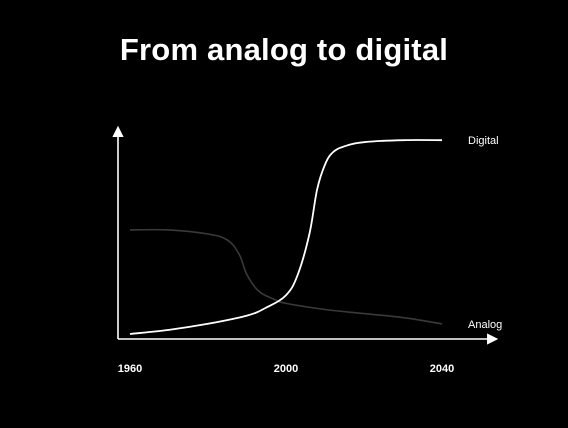  I want to click on series-label-digital: Digital, so click(483, 141).